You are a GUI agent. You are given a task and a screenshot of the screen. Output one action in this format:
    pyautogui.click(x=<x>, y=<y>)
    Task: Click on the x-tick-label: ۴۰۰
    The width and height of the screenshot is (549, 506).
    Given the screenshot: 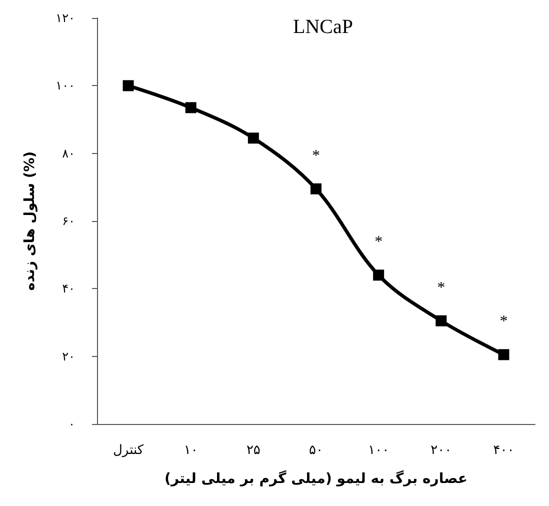 What is the action you would take?
    pyautogui.click(x=503, y=450)
    